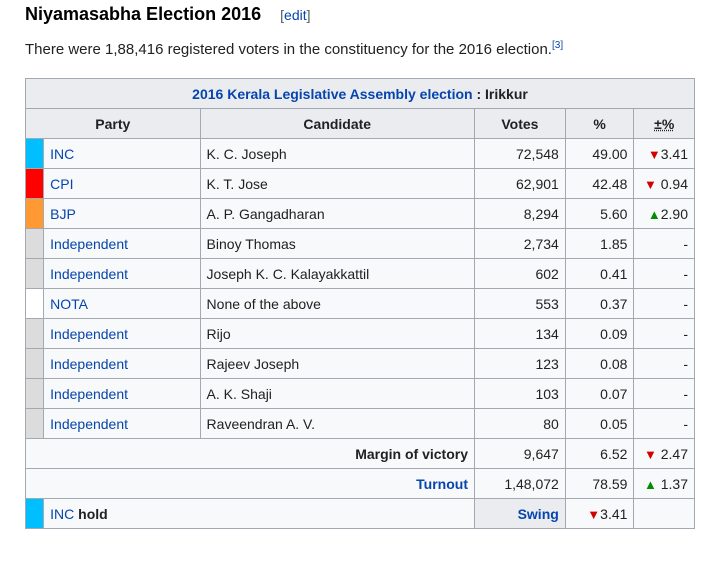 Image resolution: width=708 pixels, height=568 pixels. Describe the element at coordinates (520, 123) in the screenshot. I see `header-votes: Votes` at that location.